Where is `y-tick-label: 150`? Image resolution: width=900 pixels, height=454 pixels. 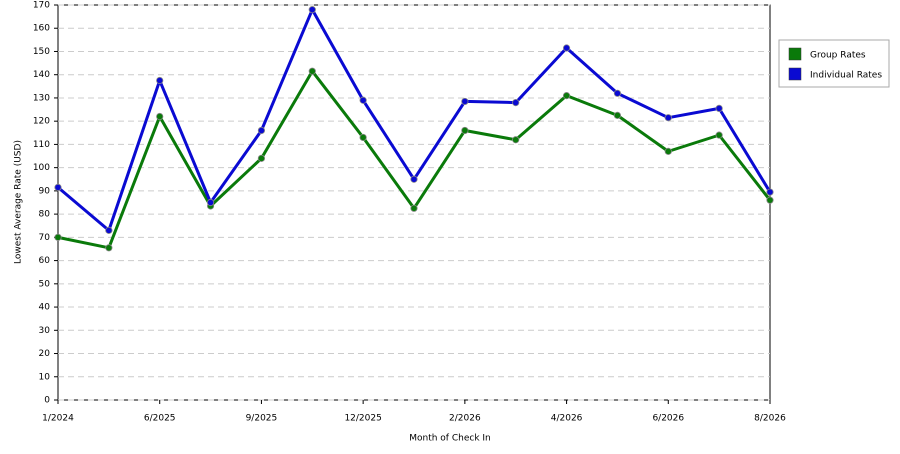 y-tick-label: 150 is located at coordinates (41, 52).